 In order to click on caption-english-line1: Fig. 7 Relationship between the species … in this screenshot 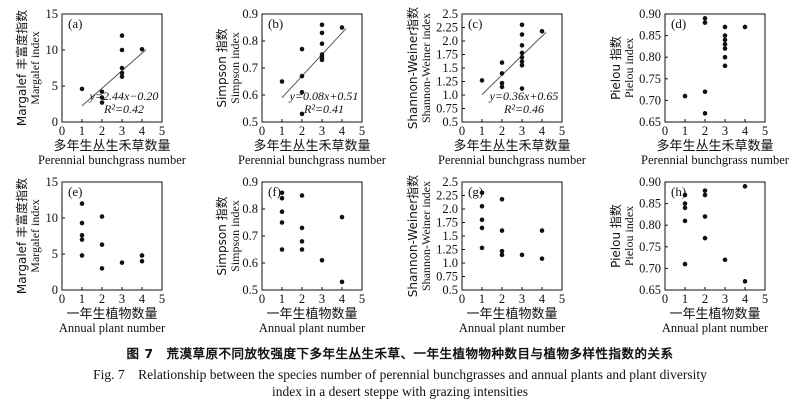, I will do `click(400, 374)`.